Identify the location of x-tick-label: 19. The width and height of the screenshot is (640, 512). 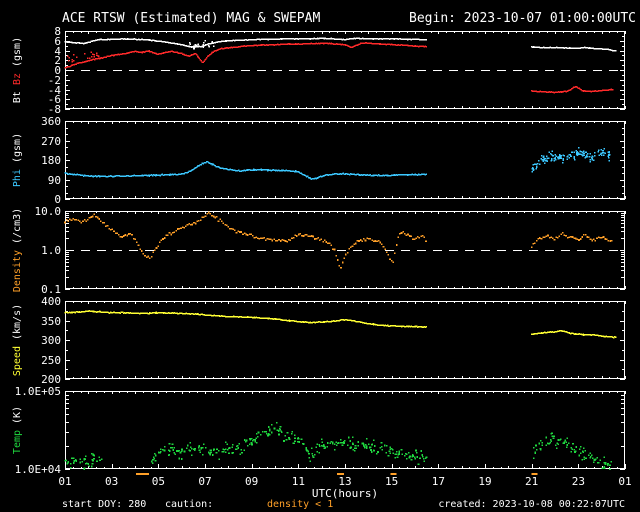
(484, 481).